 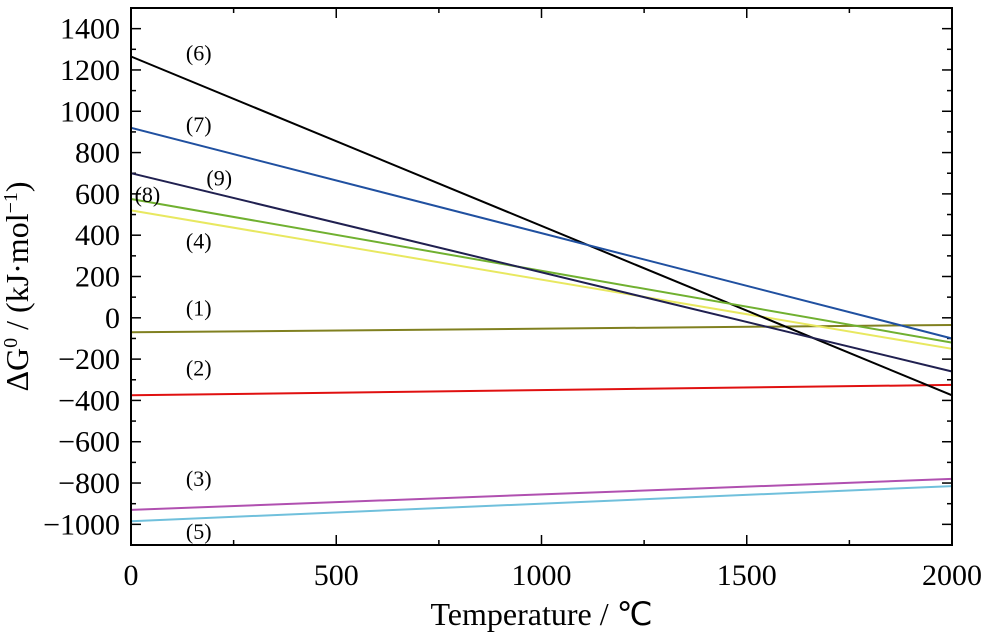 I want to click on x-axis-title: Temperature / ℃, so click(x=541, y=614).